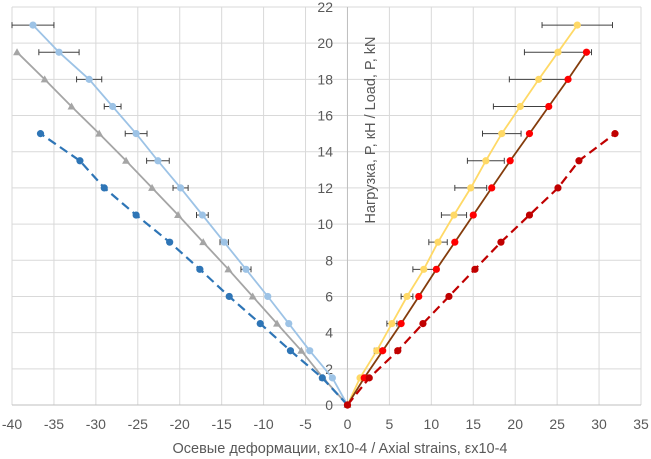  What do you see at coordinates (325, 152) in the screenshot?
I see `y-tick-label: 14` at bounding box center [325, 152].